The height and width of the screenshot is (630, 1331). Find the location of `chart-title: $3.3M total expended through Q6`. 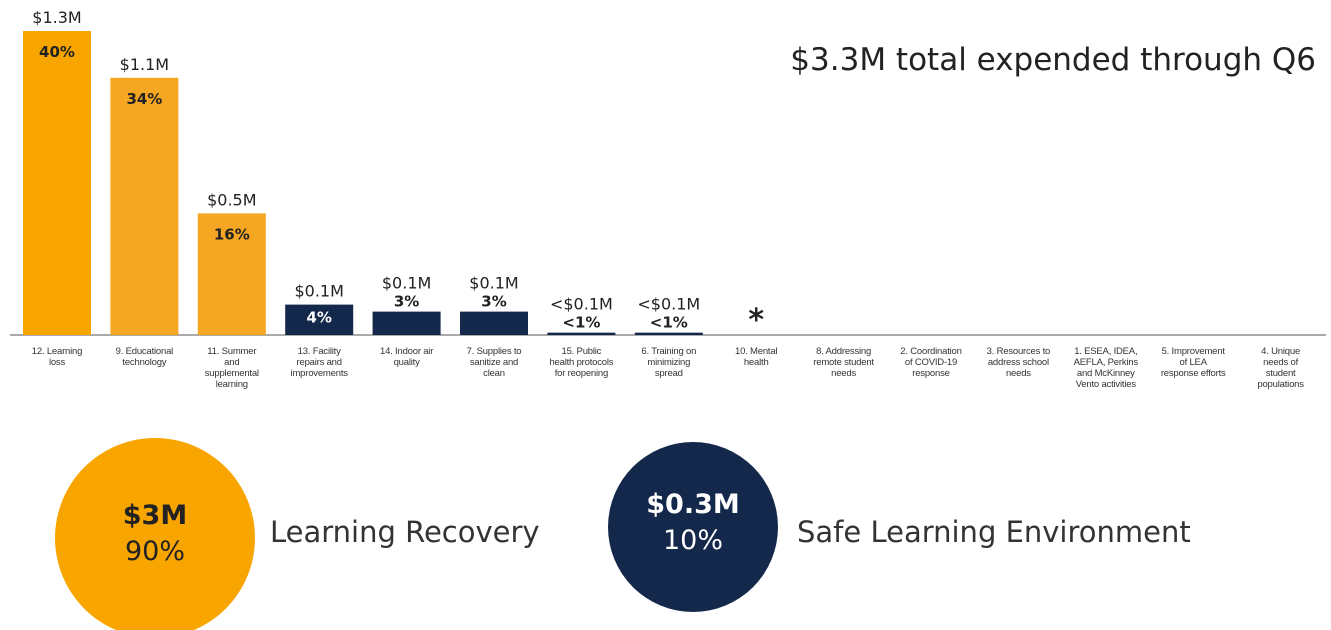

chart-title: $3.3M total expended through Q6 is located at coordinates (1053, 60).